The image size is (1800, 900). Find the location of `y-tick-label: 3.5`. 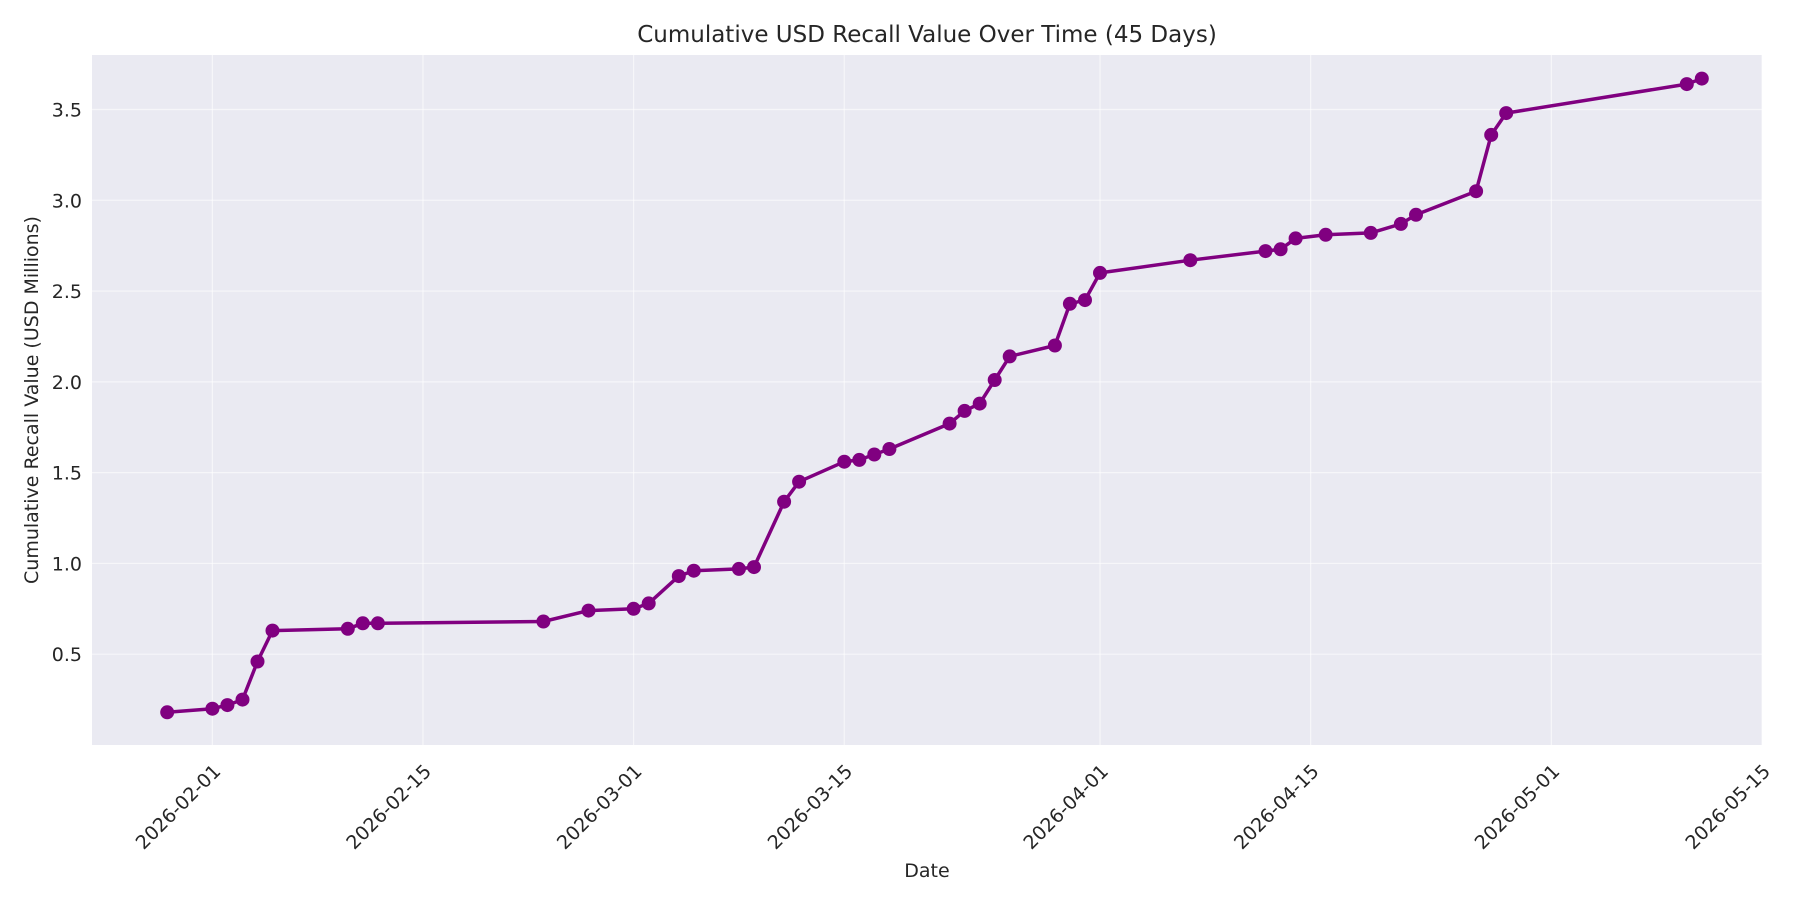

y-tick-label: 3.5 is located at coordinates (67, 110).